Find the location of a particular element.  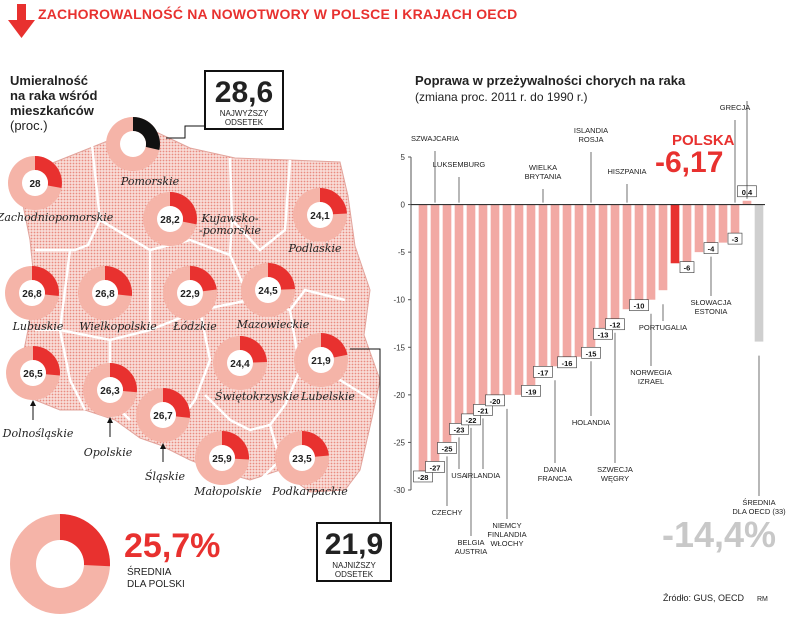

bar-value-label: -6 is located at coordinates (687, 268).